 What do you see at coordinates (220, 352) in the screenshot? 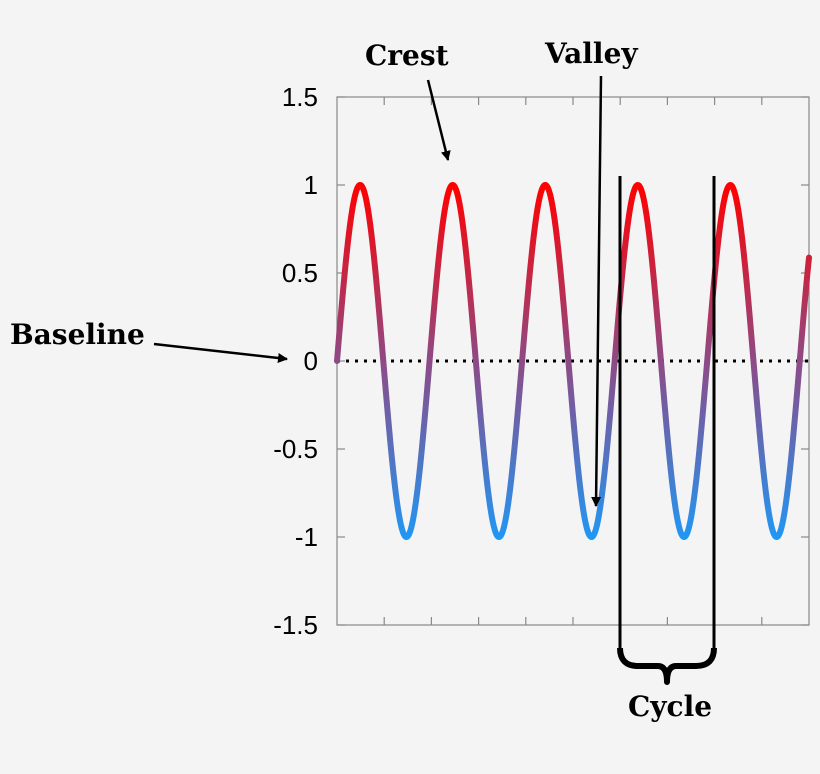
I see `baseline-arrow` at bounding box center [220, 352].